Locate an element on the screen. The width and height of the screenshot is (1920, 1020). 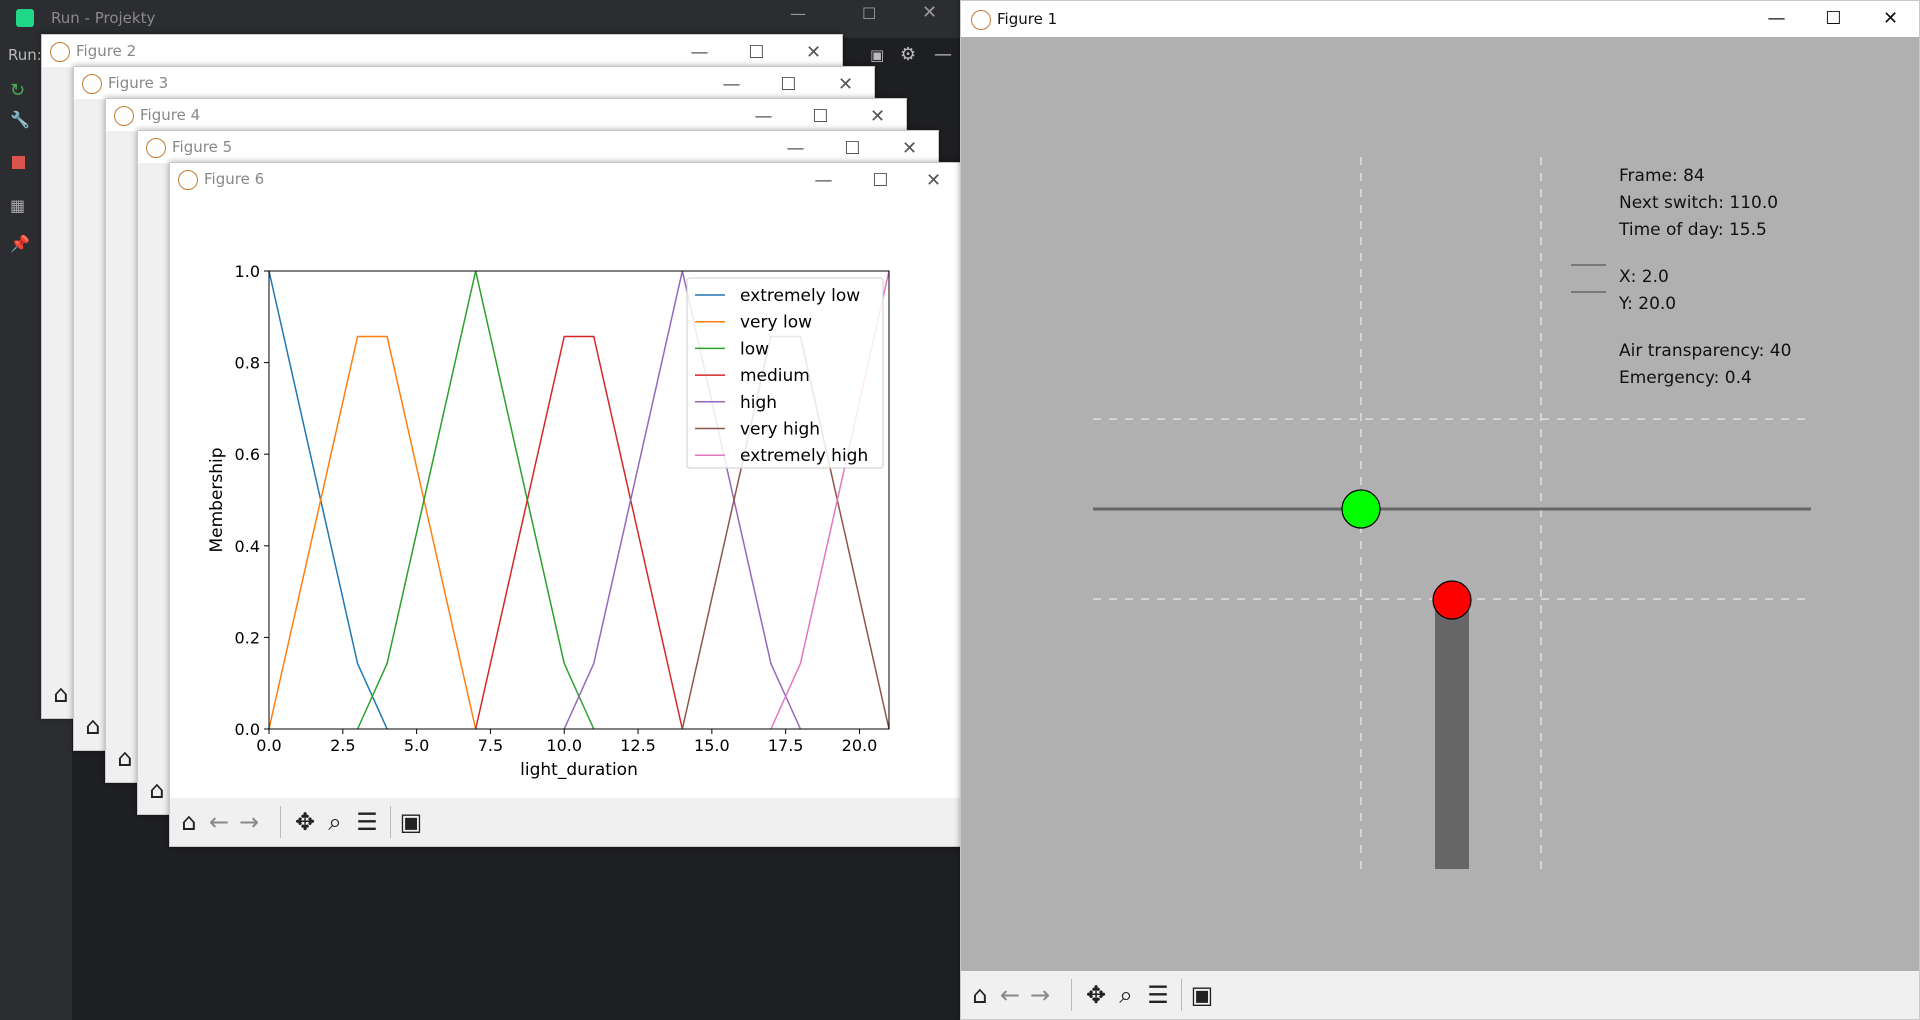
window-title-bar: Figure 1 — ☐ ✕ is located at coordinates (1440, 19).